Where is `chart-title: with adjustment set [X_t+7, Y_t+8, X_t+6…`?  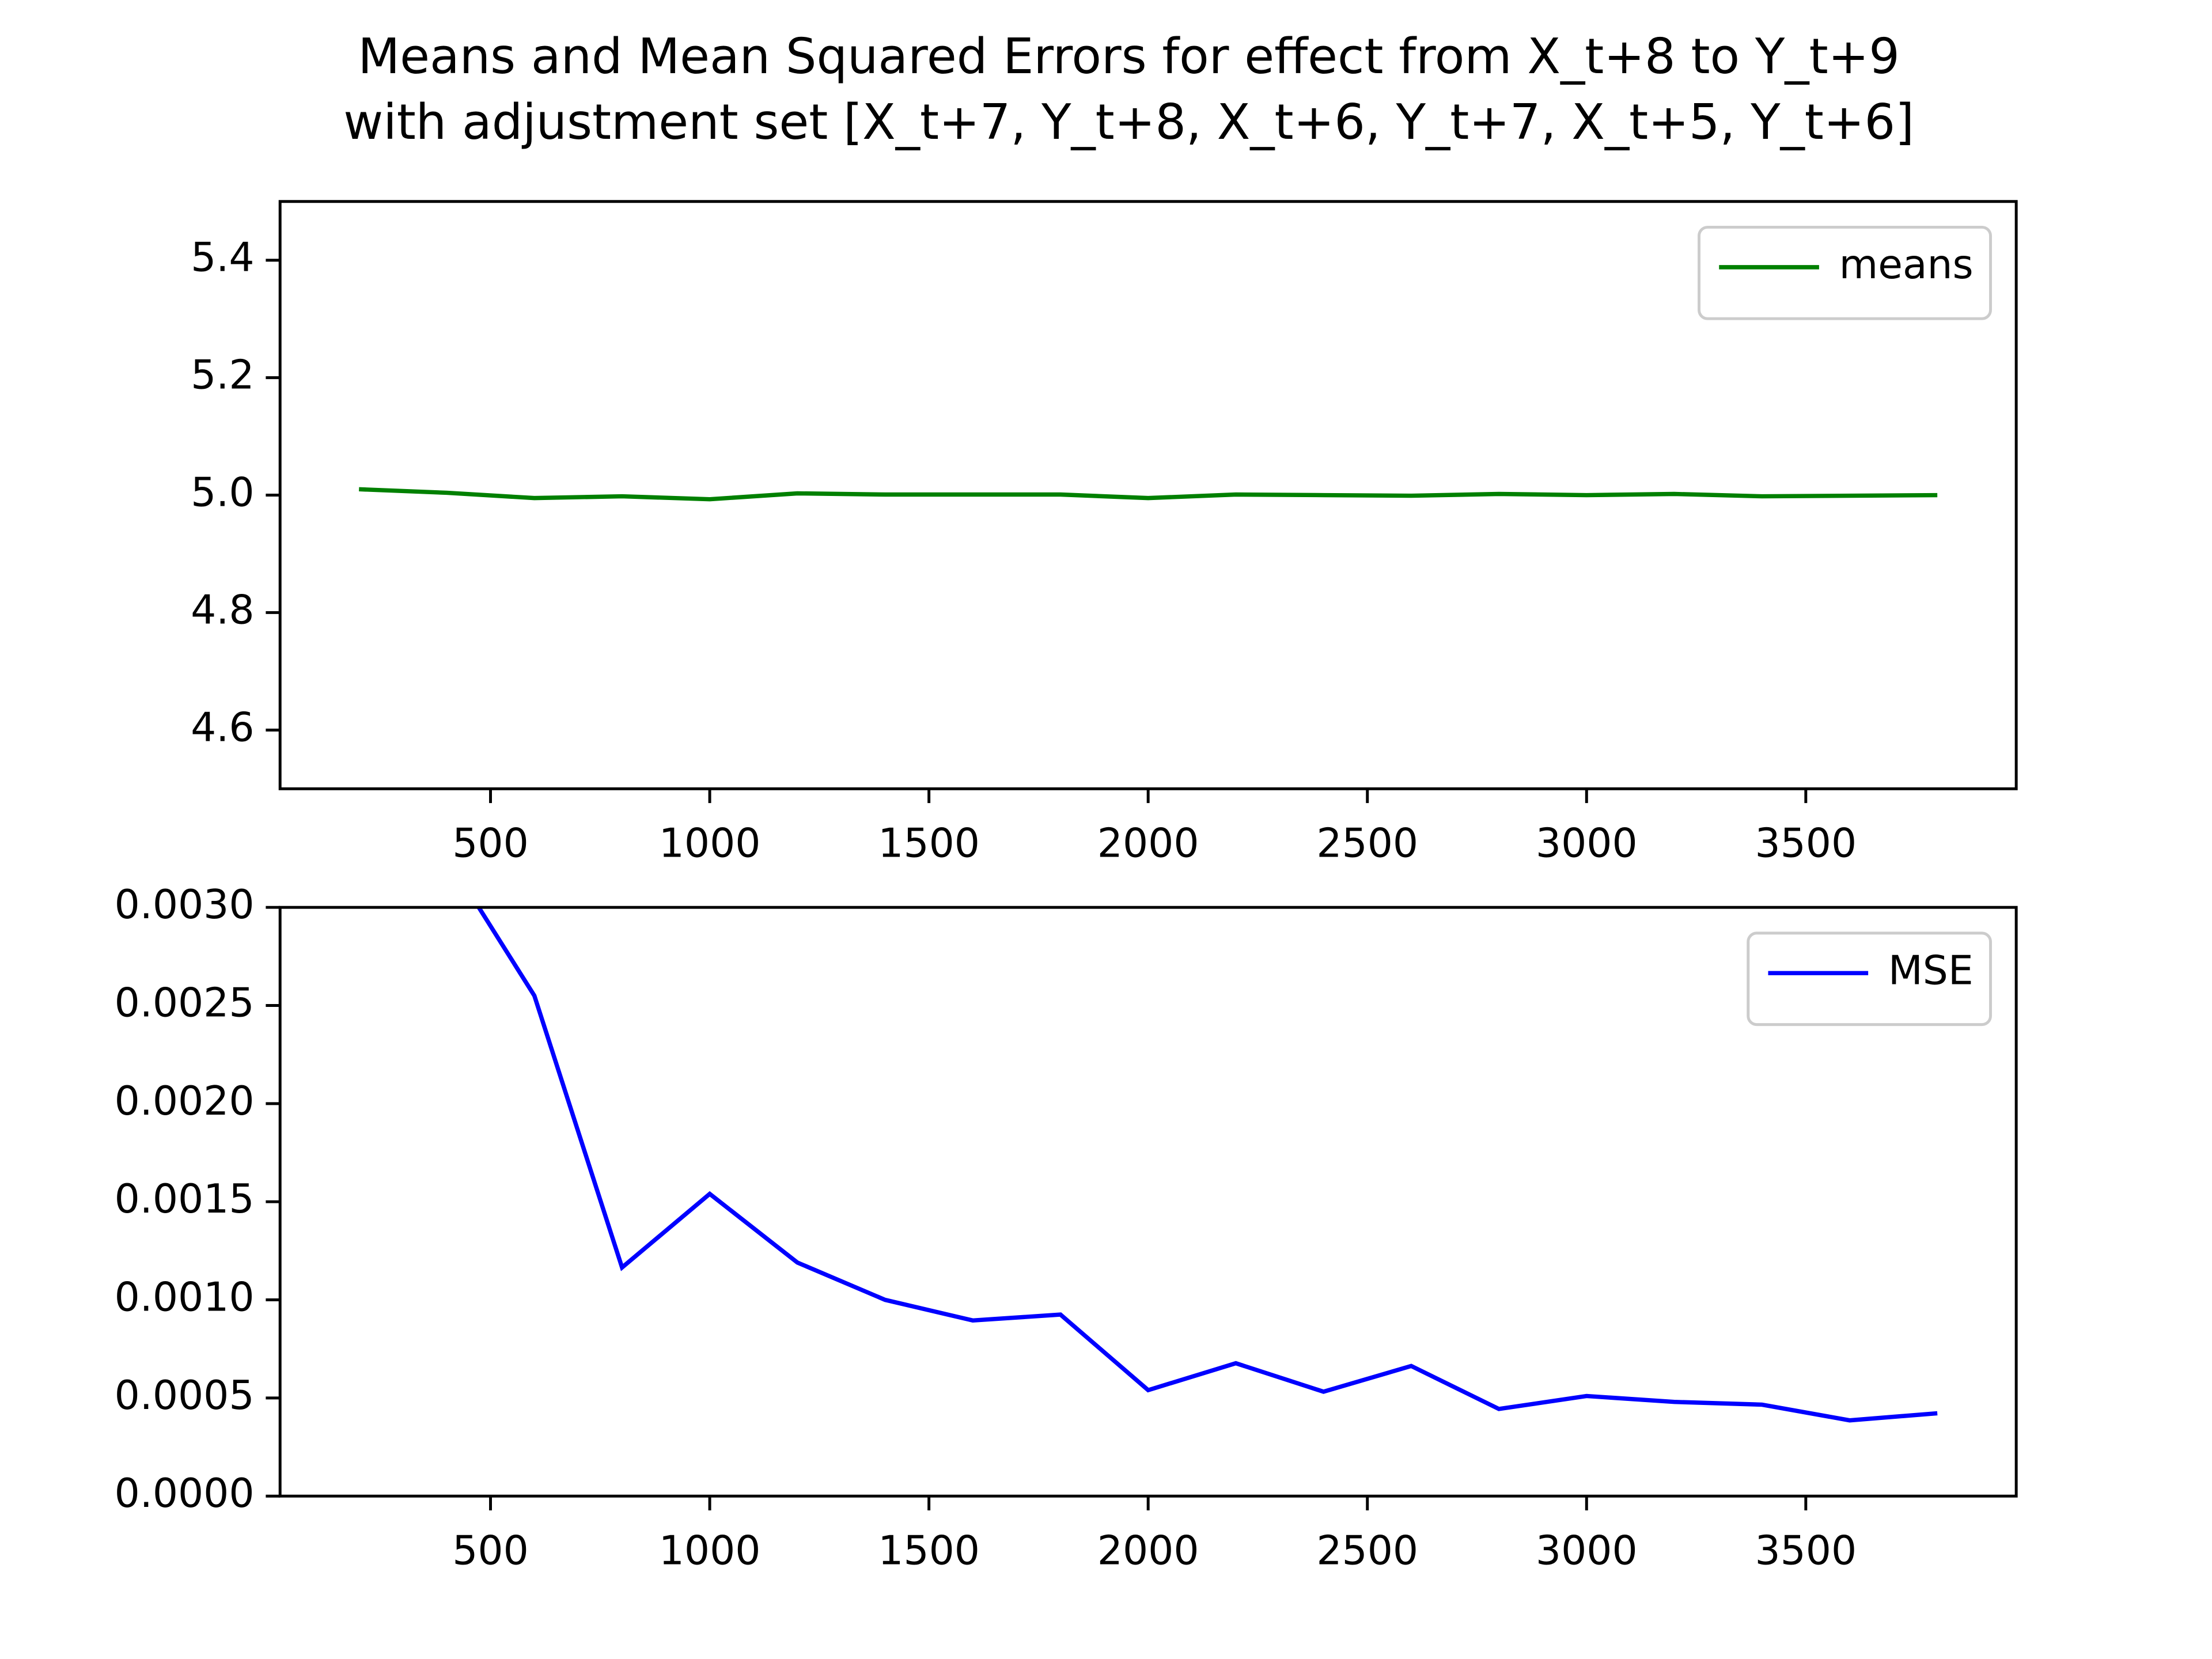 chart-title: with adjustment set [X_t+7, Y_t+8, X_t+6… is located at coordinates (1128, 122).